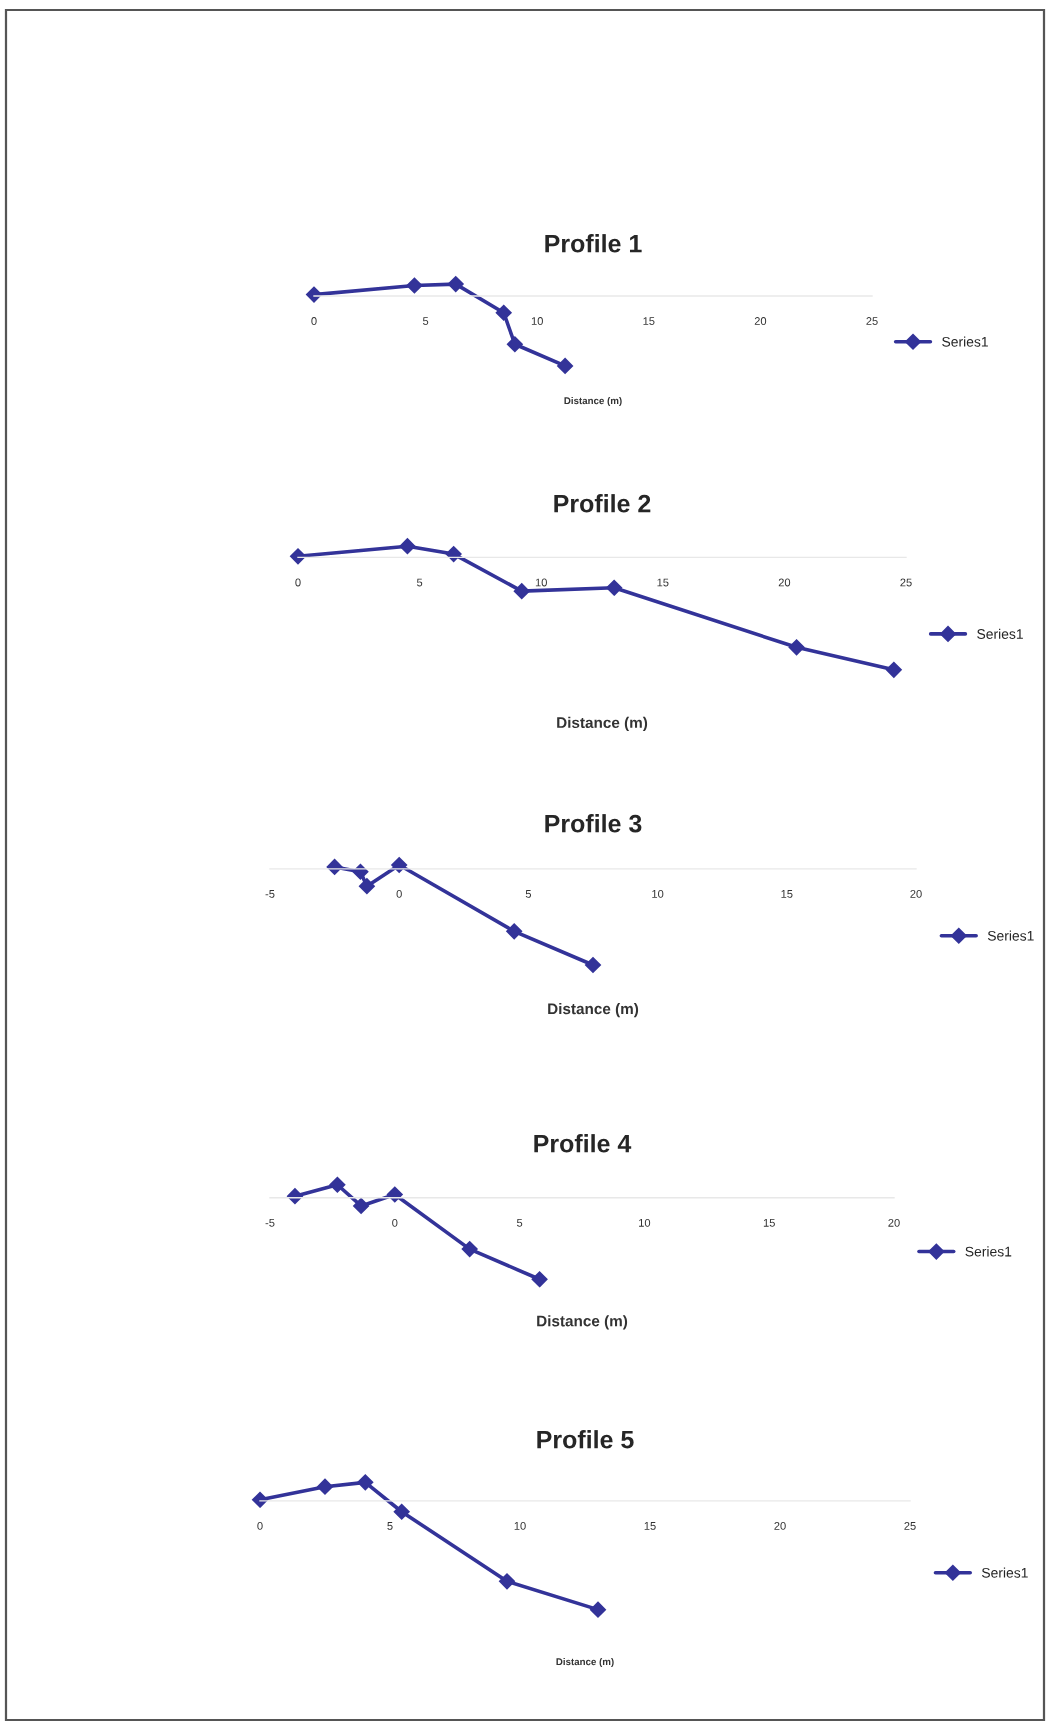 The image size is (1050, 1726). Describe the element at coordinates (602, 503) in the screenshot. I see `chart-title: Profile 2` at that location.